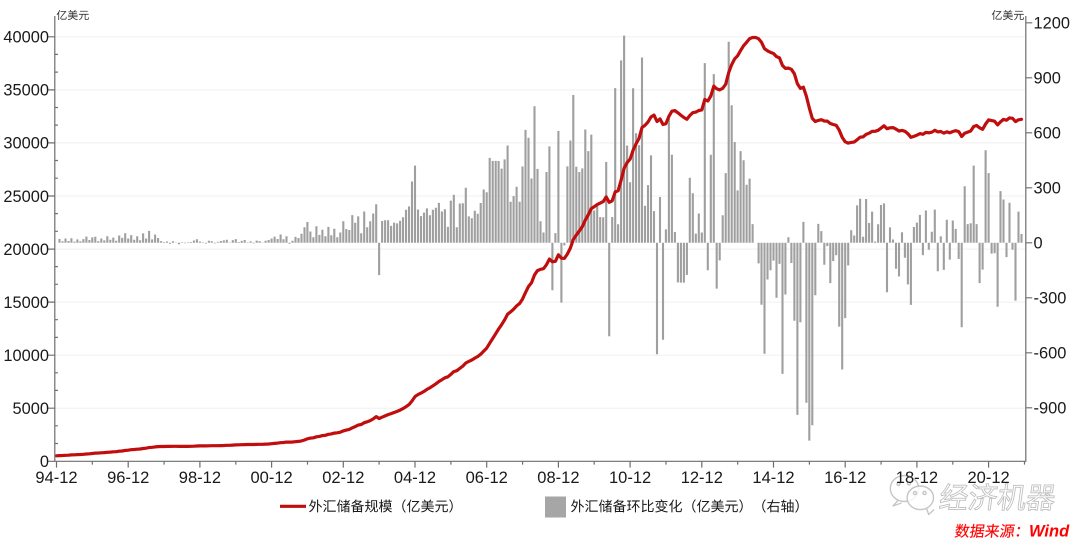 This screenshot has height=546, width=1080. I want to click on svg-text: 300, so click(1047, 189).